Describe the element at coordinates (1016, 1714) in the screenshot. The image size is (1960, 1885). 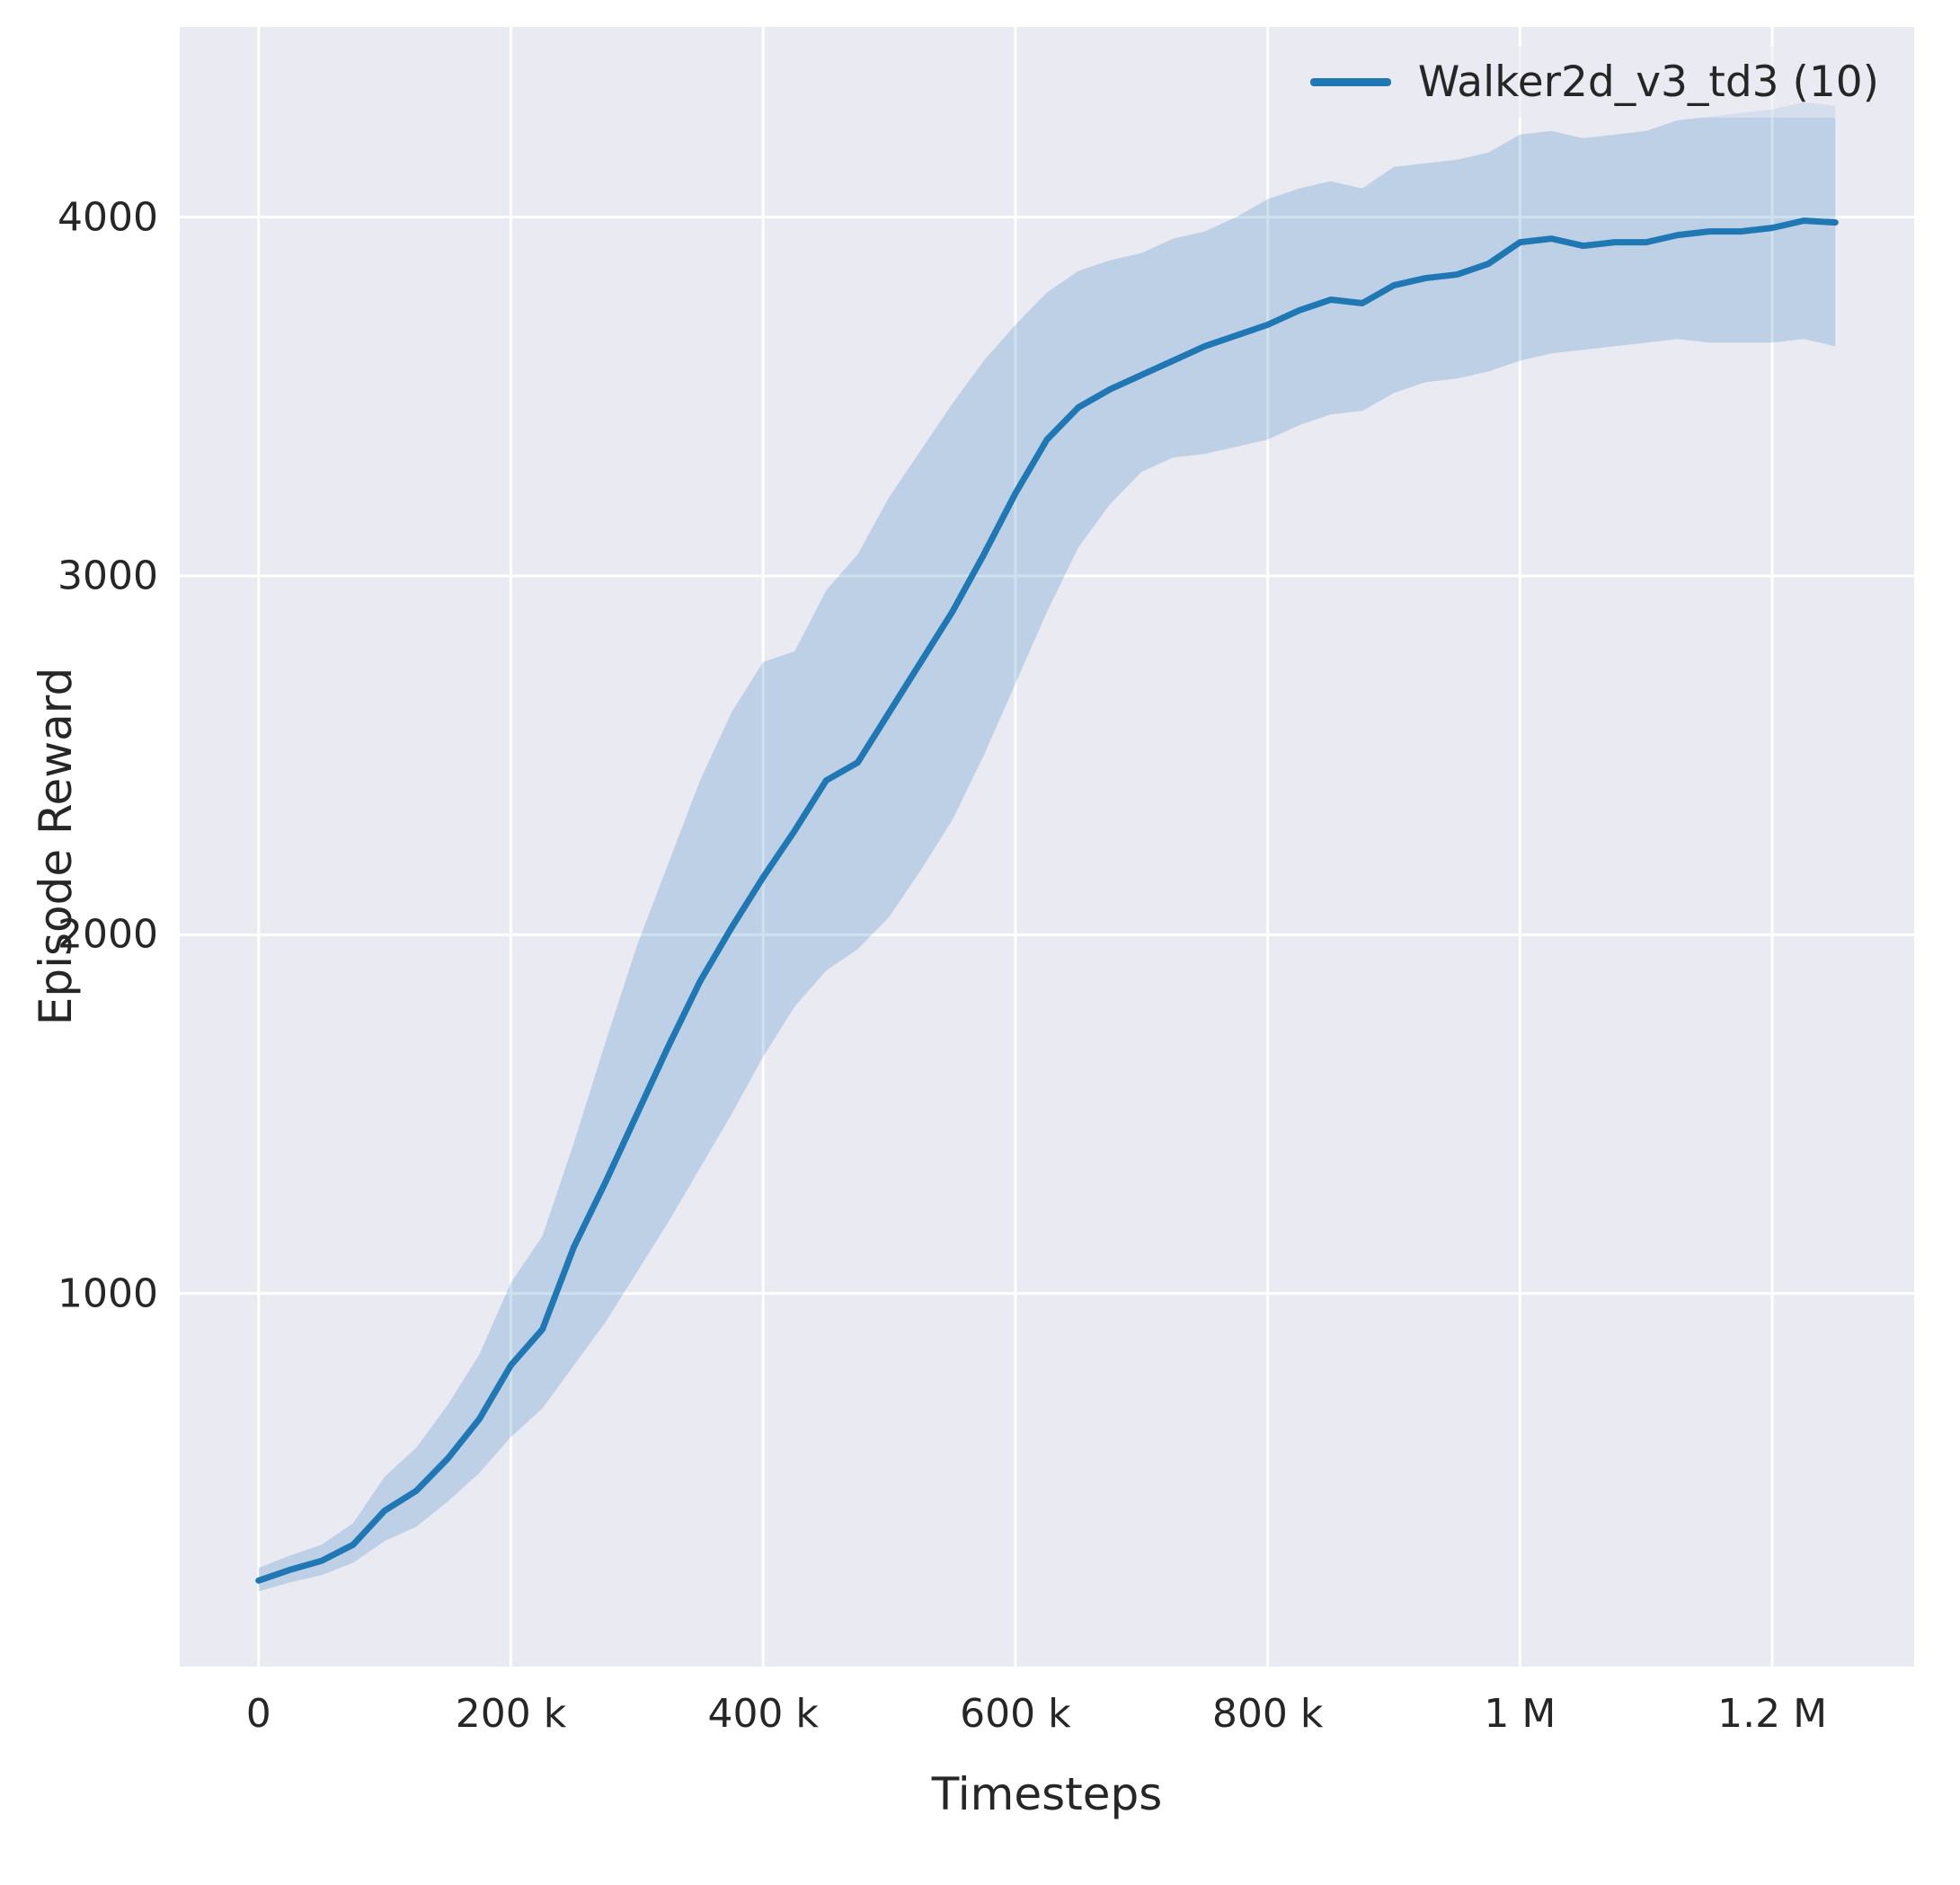
I see `x-tick-label: 600 k` at that location.